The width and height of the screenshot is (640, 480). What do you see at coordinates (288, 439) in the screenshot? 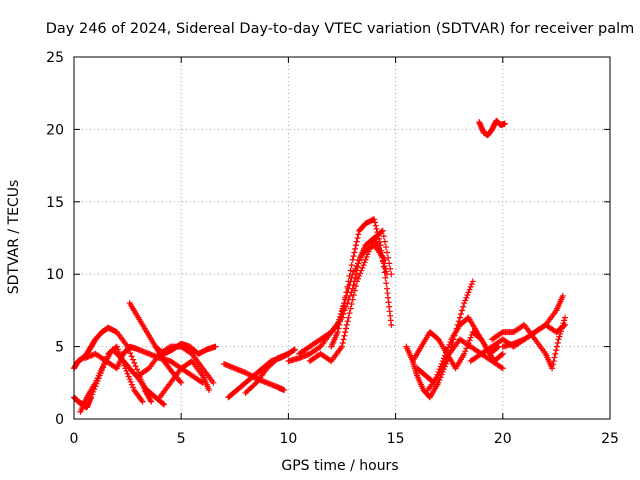
I see `x-tick-label: 10` at bounding box center [288, 439].